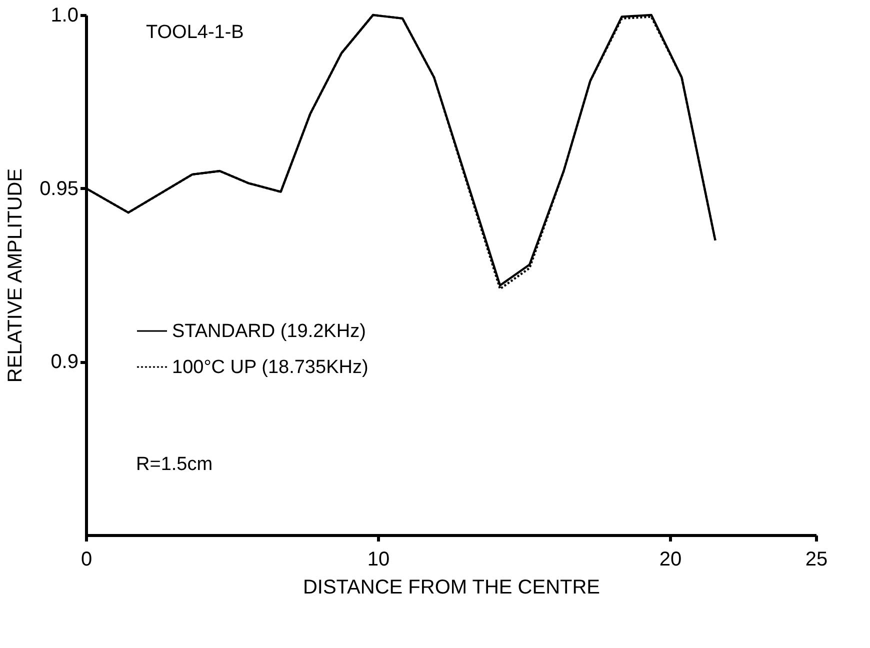 Image resolution: width=870 pixels, height=648 pixels. What do you see at coordinates (670, 559) in the screenshot?
I see `x-tick-label: 20` at bounding box center [670, 559].